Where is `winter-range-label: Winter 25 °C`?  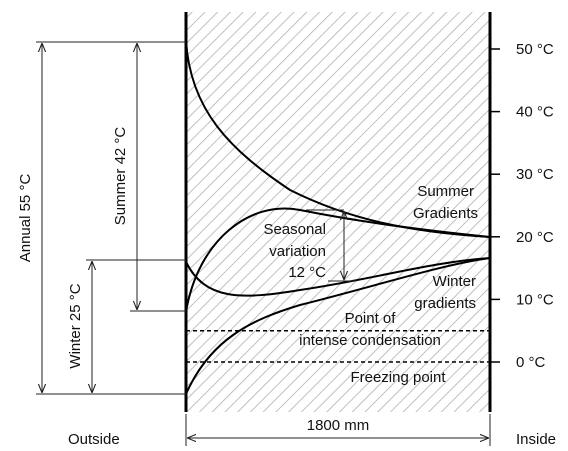 winter-range-label: Winter 25 °C is located at coordinates (75, 325).